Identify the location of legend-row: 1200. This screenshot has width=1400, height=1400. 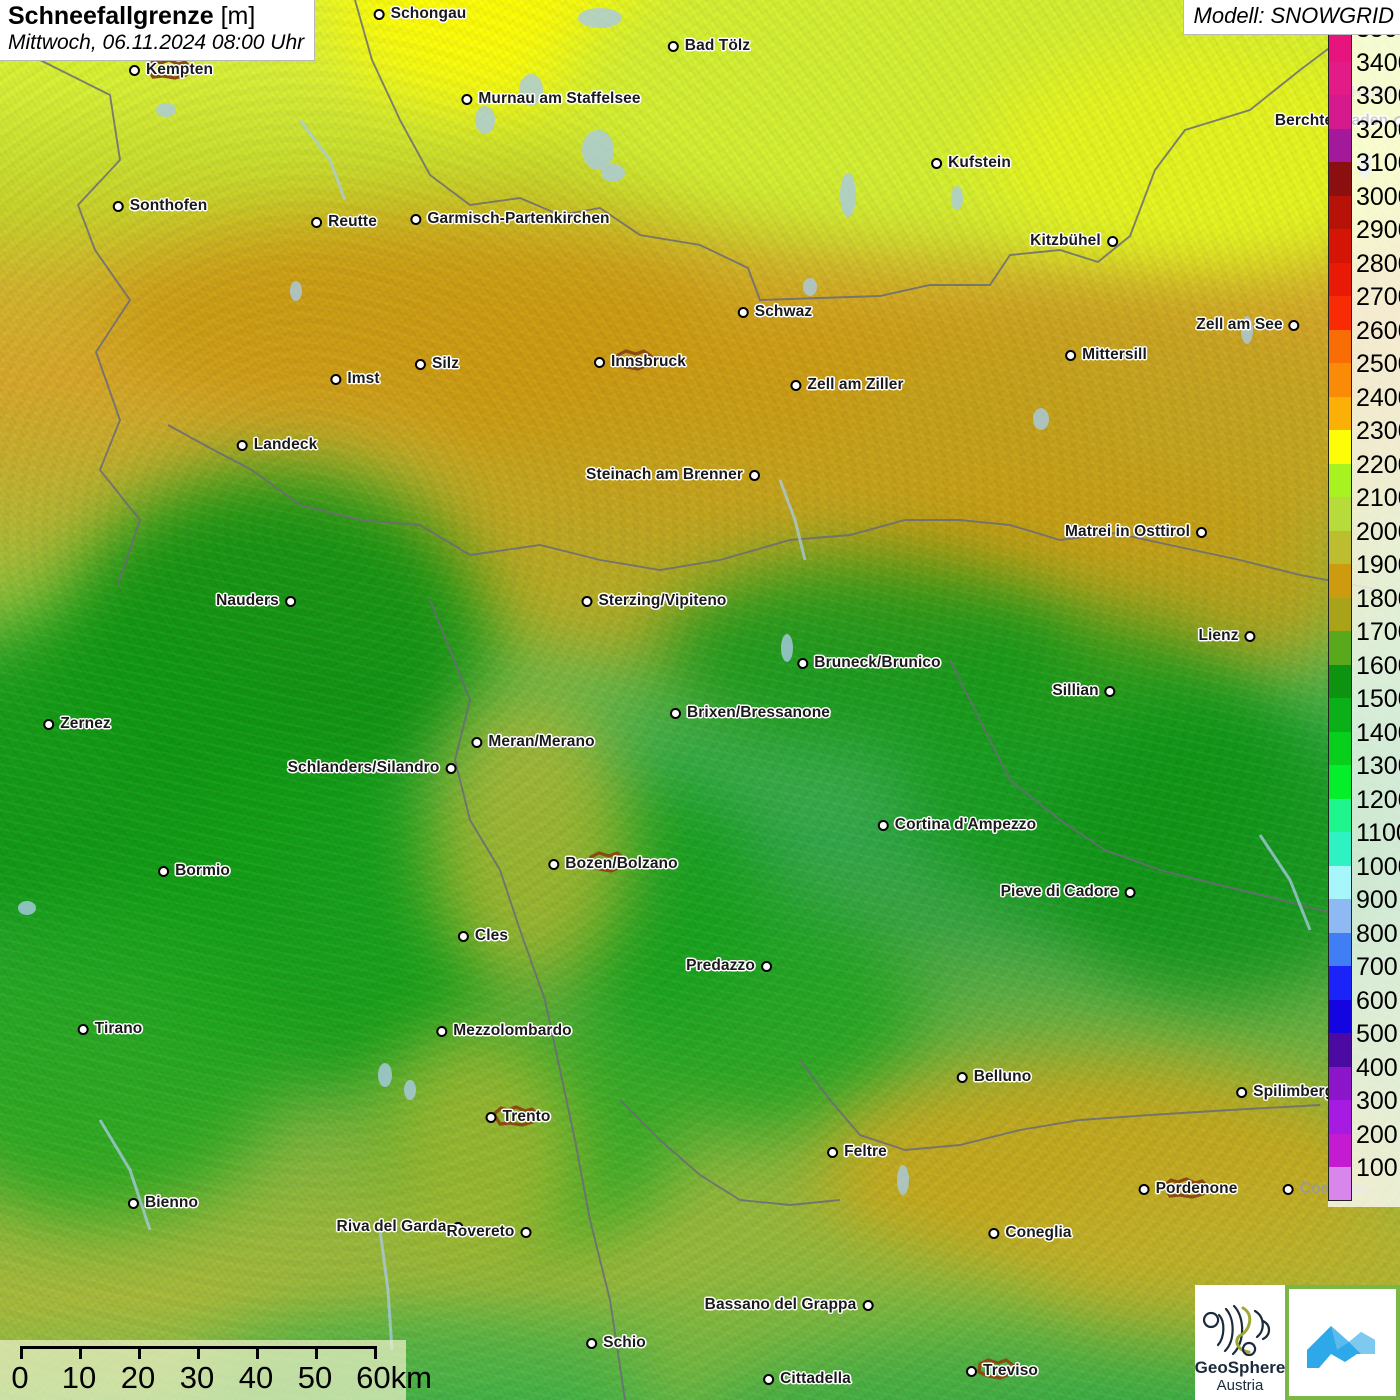
(1364, 809).